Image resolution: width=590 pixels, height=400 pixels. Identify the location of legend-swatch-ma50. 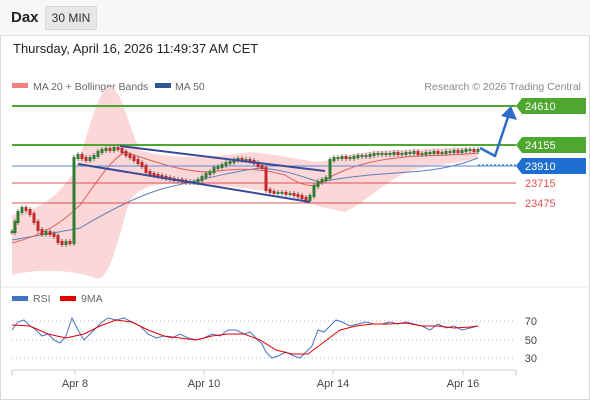
(163, 85).